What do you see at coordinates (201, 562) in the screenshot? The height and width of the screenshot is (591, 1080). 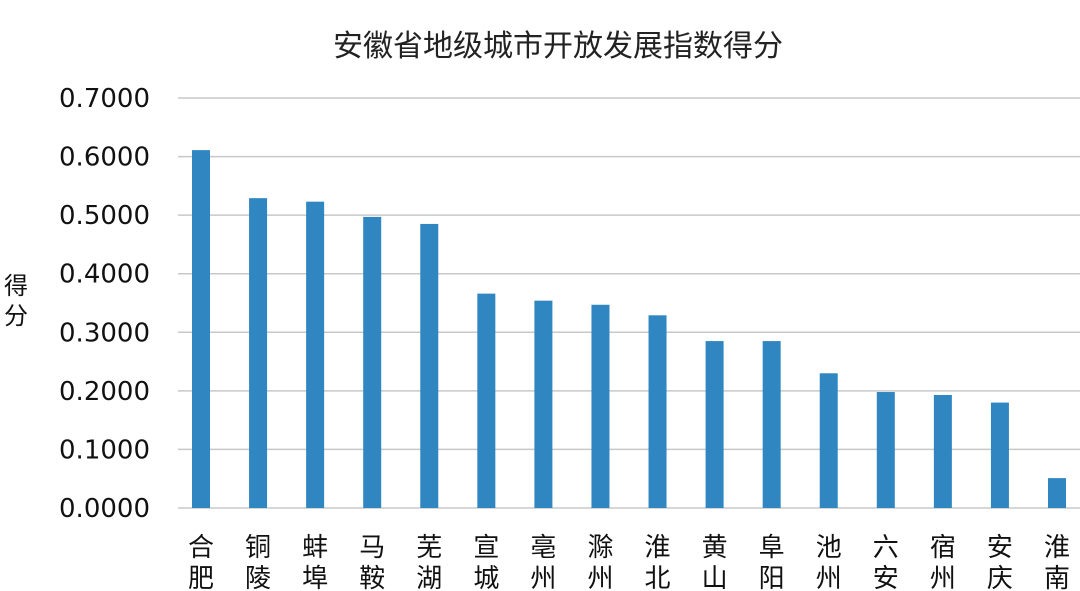 I see `category-label: 合肥` at bounding box center [201, 562].